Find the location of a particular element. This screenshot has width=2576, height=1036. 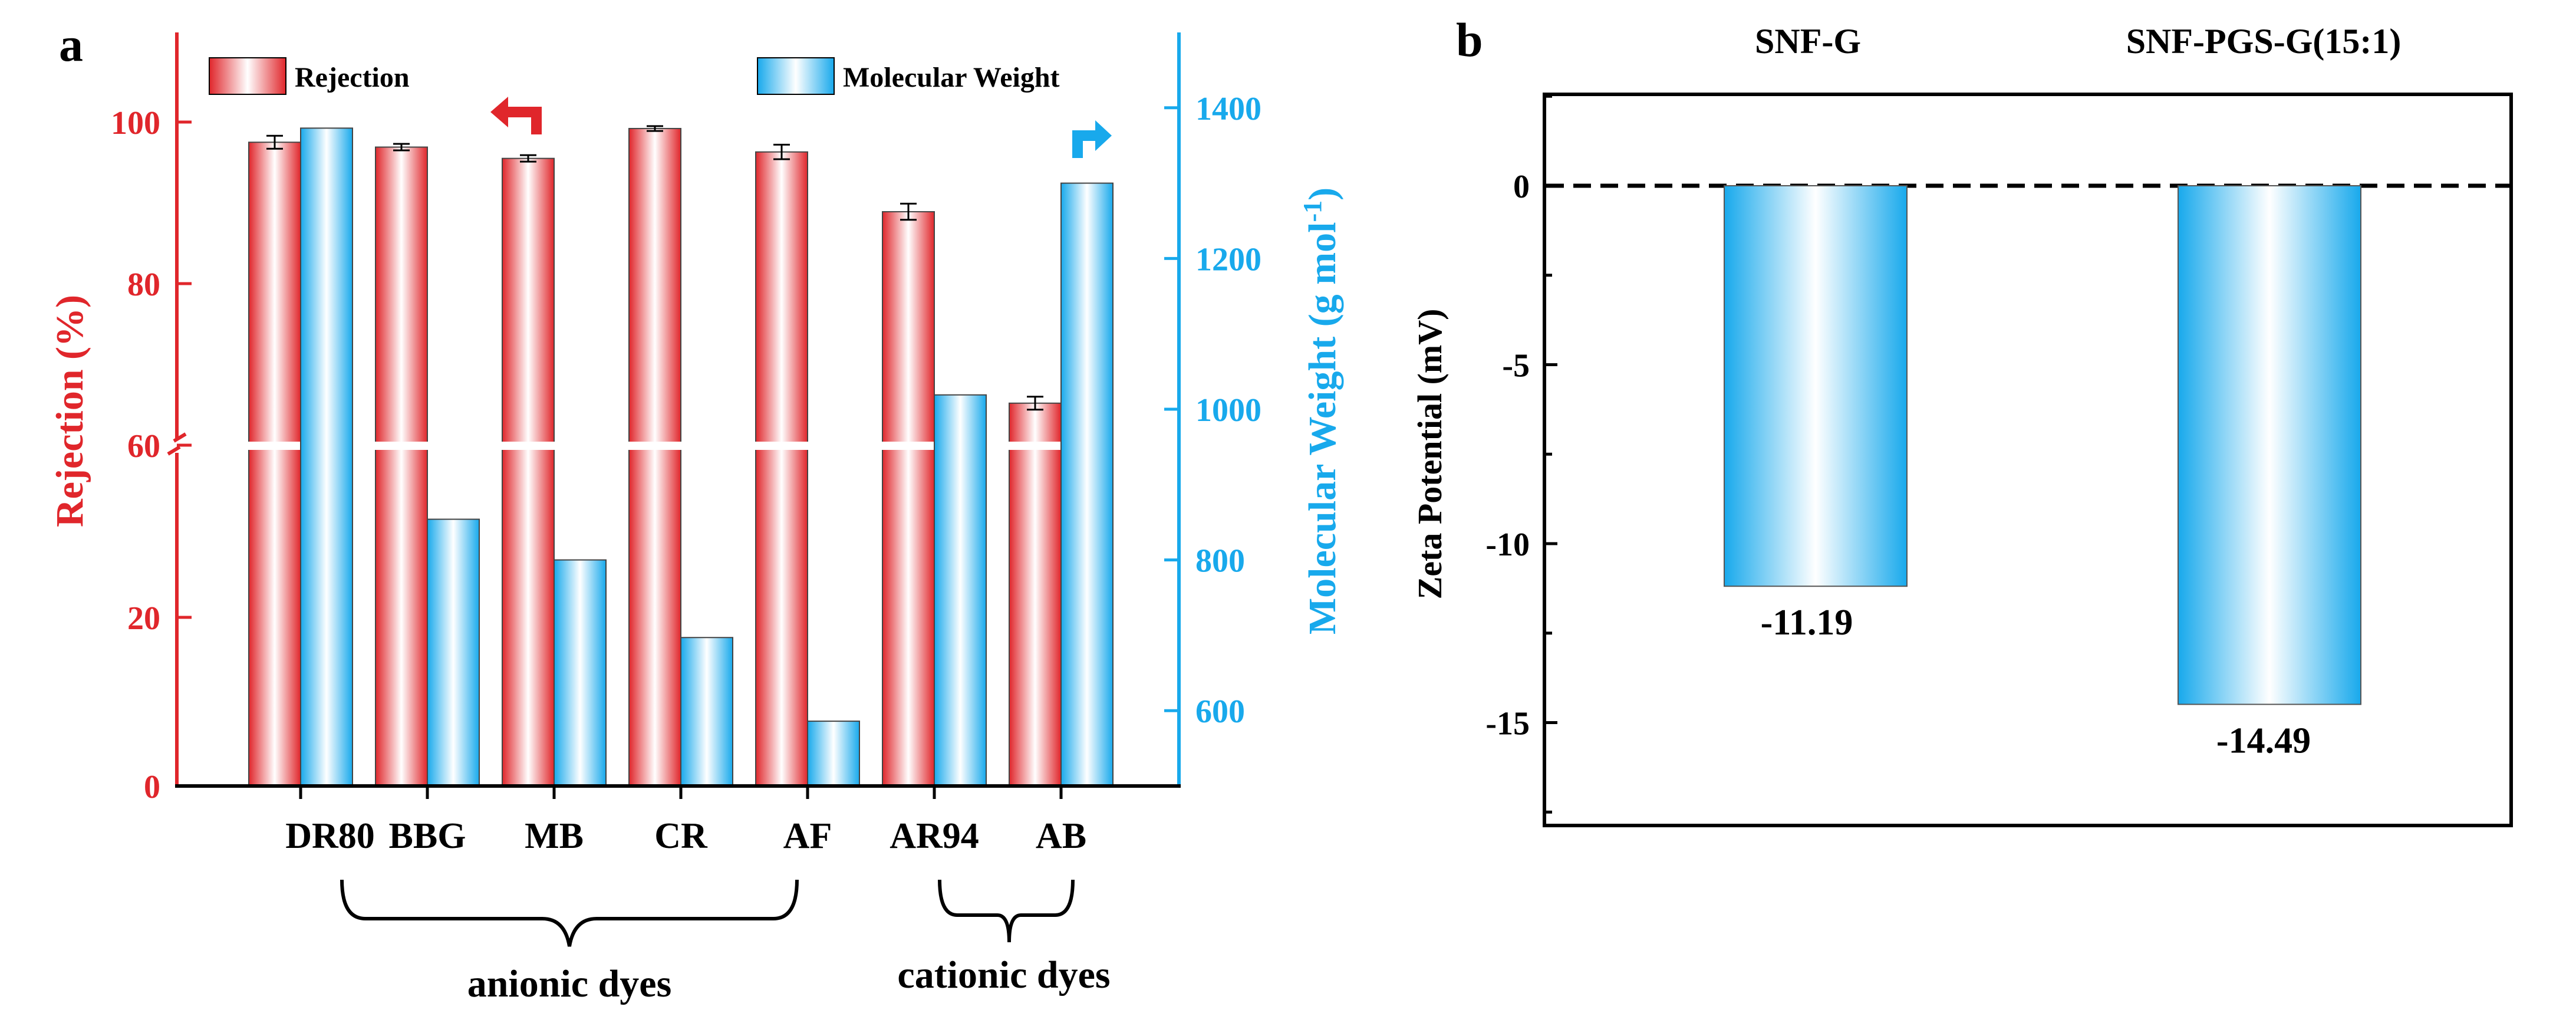

left-tick-label-0: 0 is located at coordinates (152, 787).